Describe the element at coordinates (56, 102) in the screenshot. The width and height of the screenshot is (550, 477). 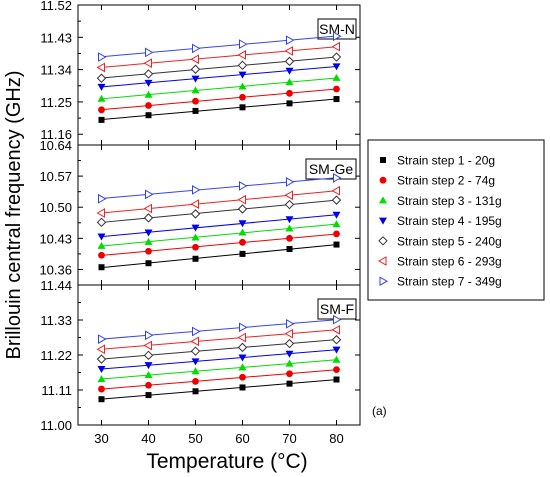
I see `y-tick-label: 11.25` at that location.